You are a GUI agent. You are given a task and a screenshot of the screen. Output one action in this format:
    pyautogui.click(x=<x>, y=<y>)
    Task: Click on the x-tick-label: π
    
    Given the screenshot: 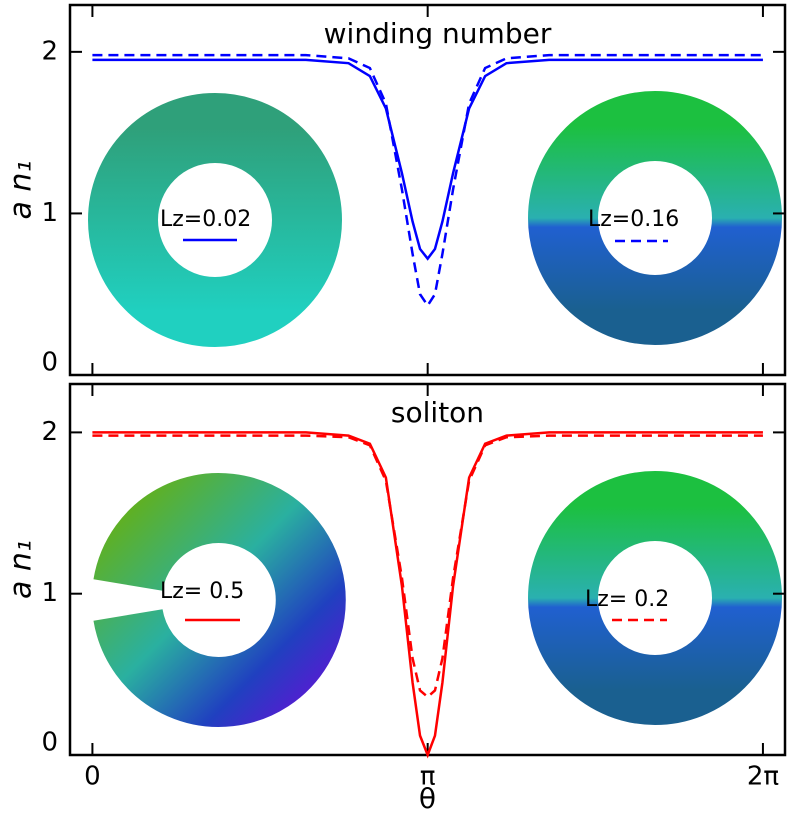 What is the action you would take?
    pyautogui.click(x=428, y=777)
    